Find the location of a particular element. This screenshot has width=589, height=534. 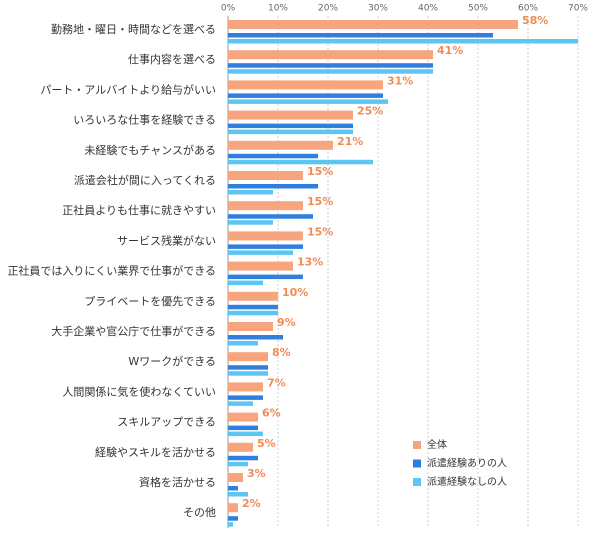

value-label: 21% is located at coordinates (350, 141).